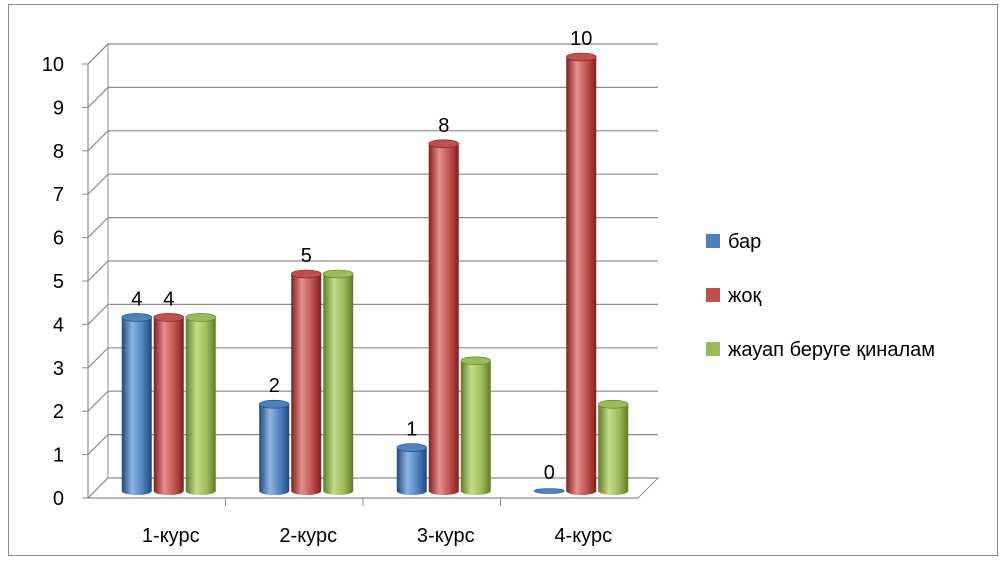  I want to click on legend-item: жауап беруге қиналам, so click(820, 350).